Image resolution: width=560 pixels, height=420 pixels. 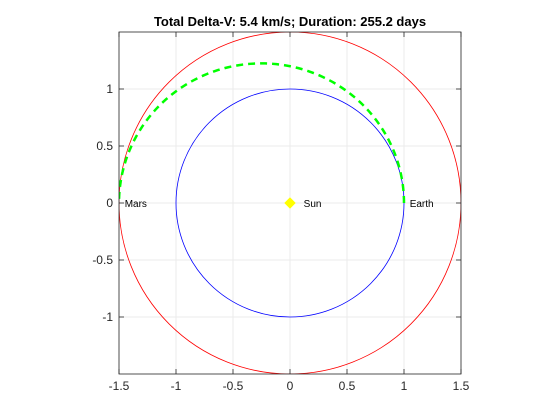 I want to click on x-tick-label-6: 1.5, so click(x=461, y=386).